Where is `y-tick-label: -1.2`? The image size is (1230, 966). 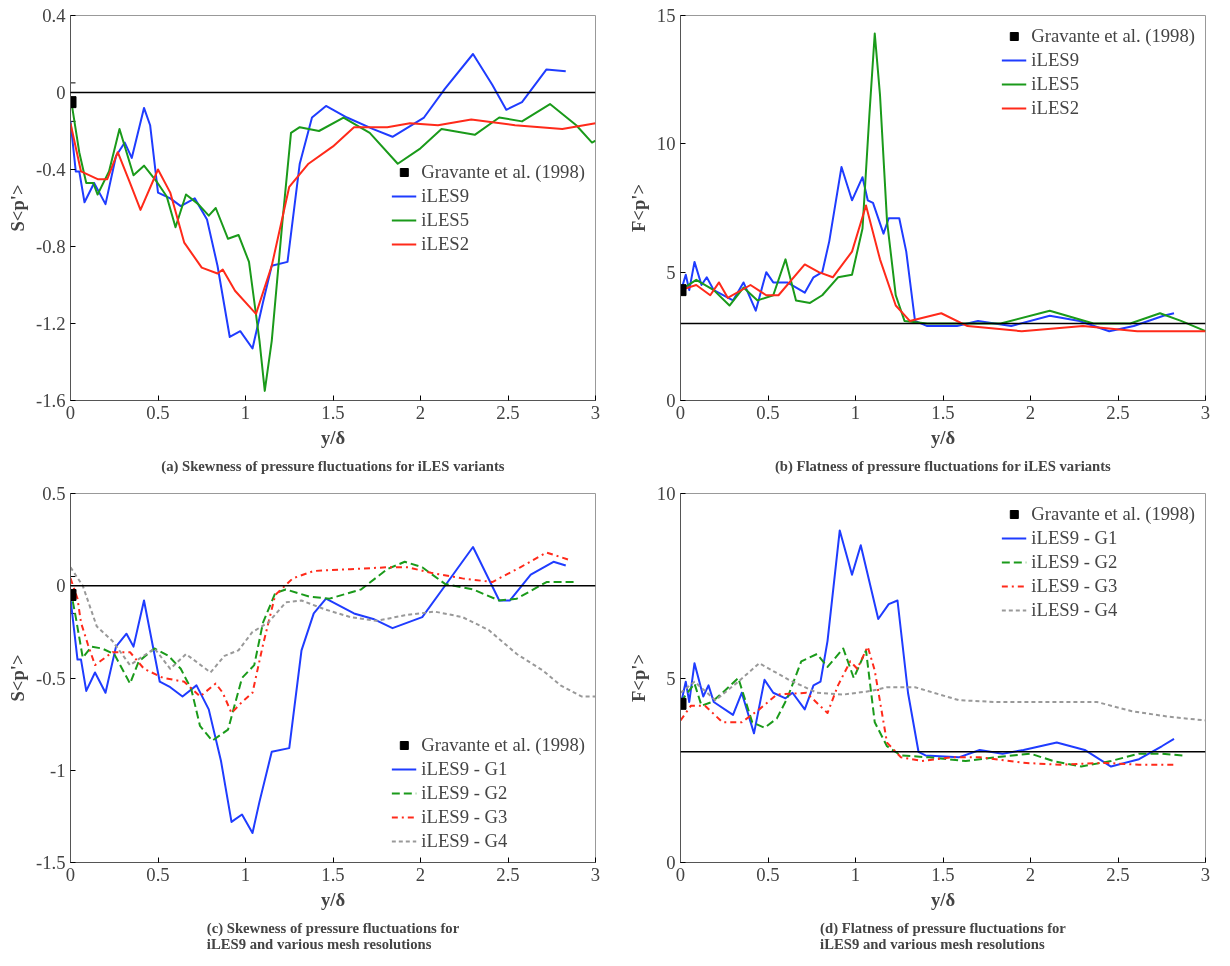 y-tick-label: -1.2 is located at coordinates (50, 323).